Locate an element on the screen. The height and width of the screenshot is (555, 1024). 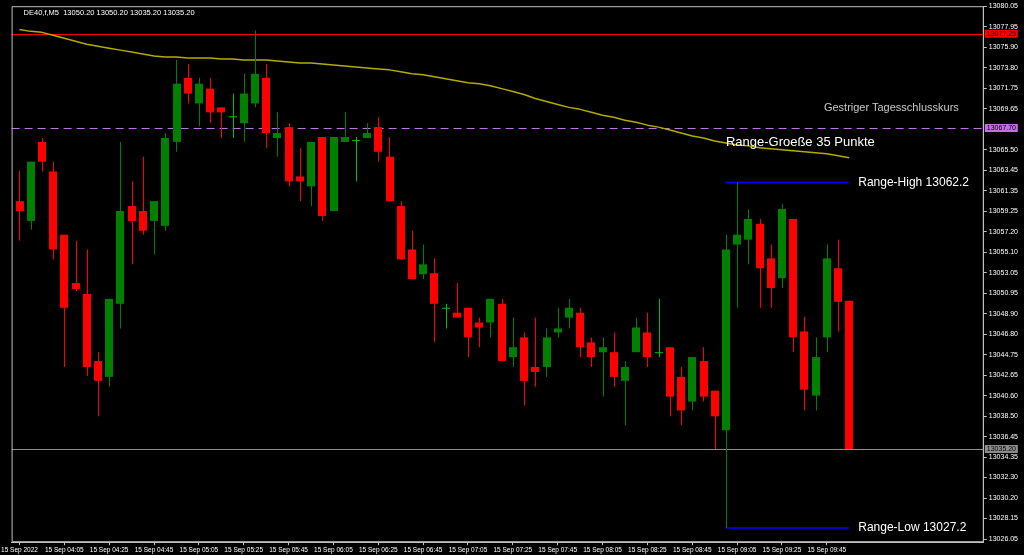
text: Range-High 13062.2 is located at coordinates (914, 181).